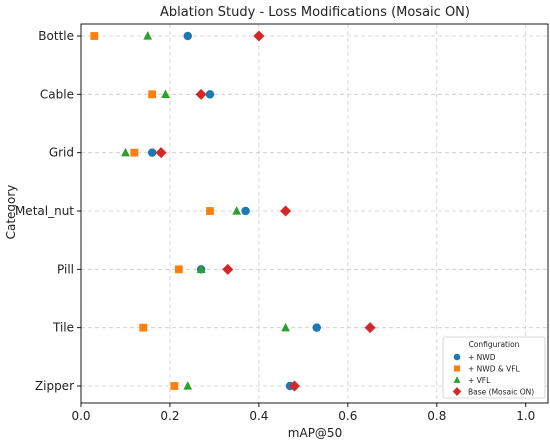 Image resolution: width=550 pixels, height=442 pixels. Describe the element at coordinates (479, 380) in the screenshot. I see `legend-entry: + VFL` at that location.